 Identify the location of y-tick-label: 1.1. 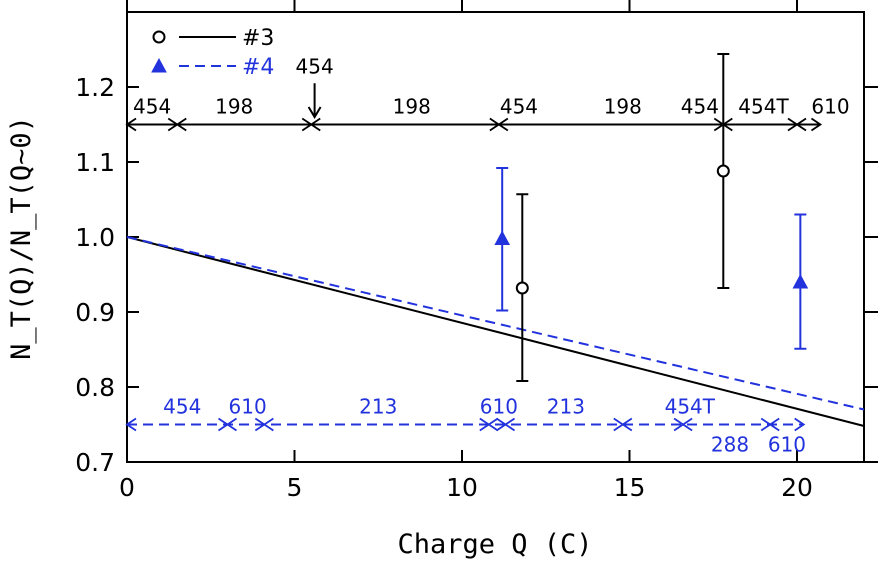
(95, 162).